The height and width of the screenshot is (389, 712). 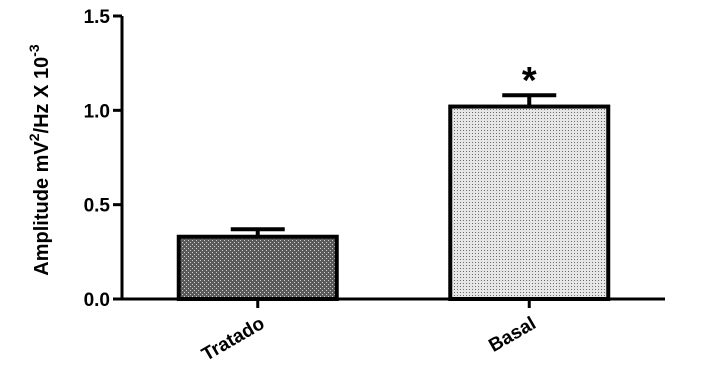 What do you see at coordinates (97, 111) in the screenshot?
I see `y-tick-label: 1.0` at bounding box center [97, 111].